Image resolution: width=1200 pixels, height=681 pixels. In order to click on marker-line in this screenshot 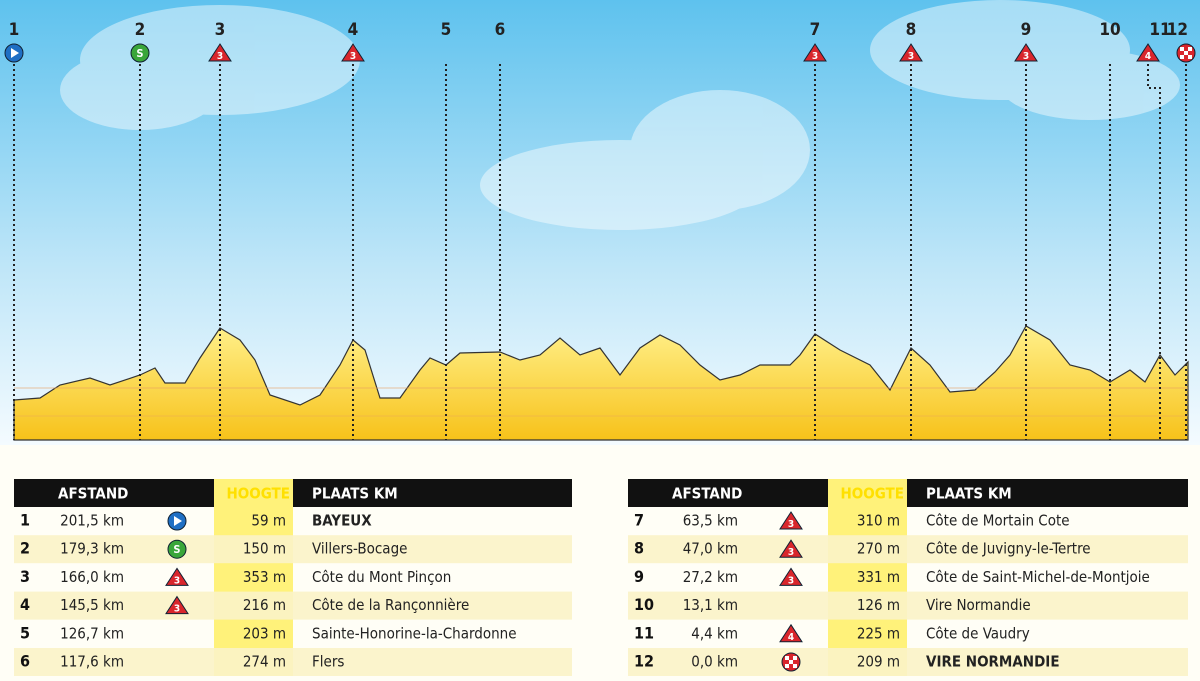, I will do `click(1154, 252)`.